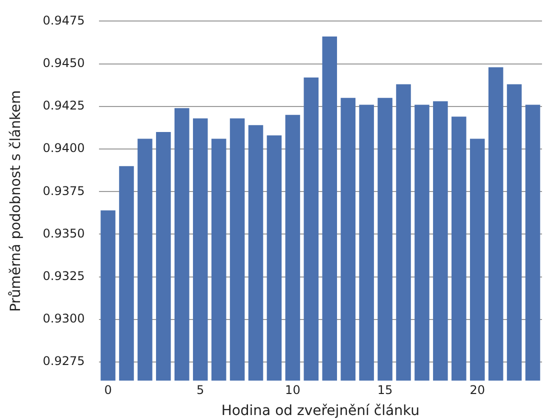 Image resolution: width=554 pixels, height=420 pixels. I want to click on y-tick-label: 0.9425, so click(63, 105).